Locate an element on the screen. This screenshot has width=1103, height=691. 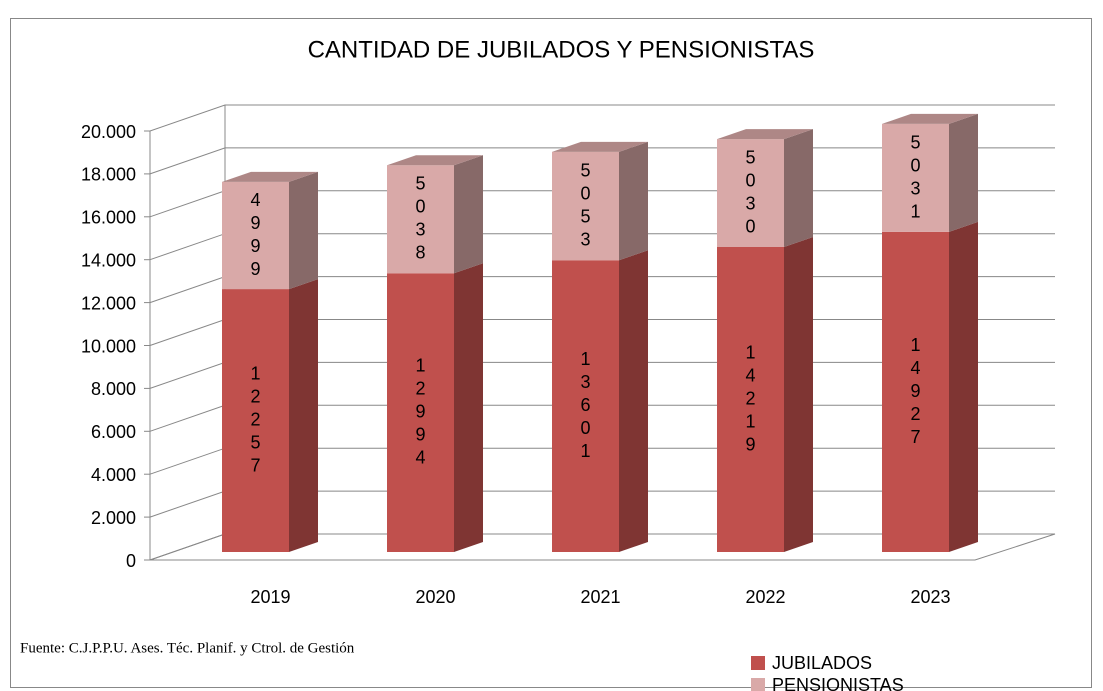
y-tick-label: 6.000 is located at coordinates (113, 432).